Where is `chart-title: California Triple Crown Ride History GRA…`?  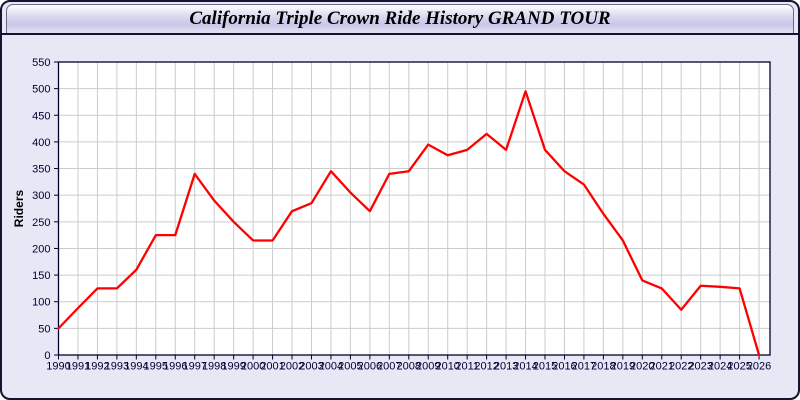 chart-title: California Triple Crown Ride History GRA… is located at coordinates (400, 18).